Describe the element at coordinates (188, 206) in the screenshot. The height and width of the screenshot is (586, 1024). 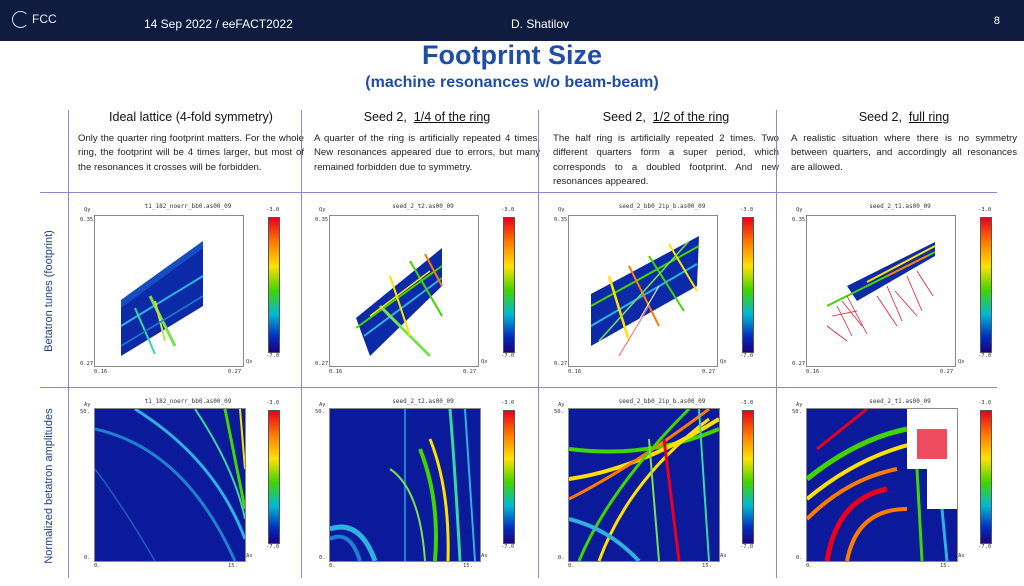
I see `plot-title: t1_182_noerr_bb0.as00_09` at that location.